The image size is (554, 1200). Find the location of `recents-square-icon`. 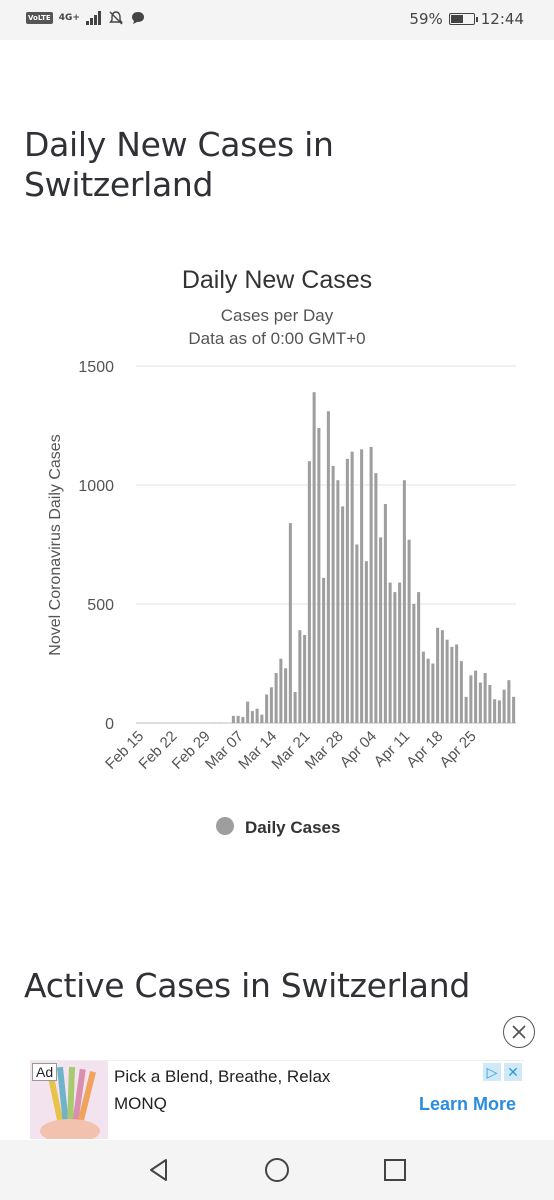

recents-square-icon is located at coordinates (395, 1170).